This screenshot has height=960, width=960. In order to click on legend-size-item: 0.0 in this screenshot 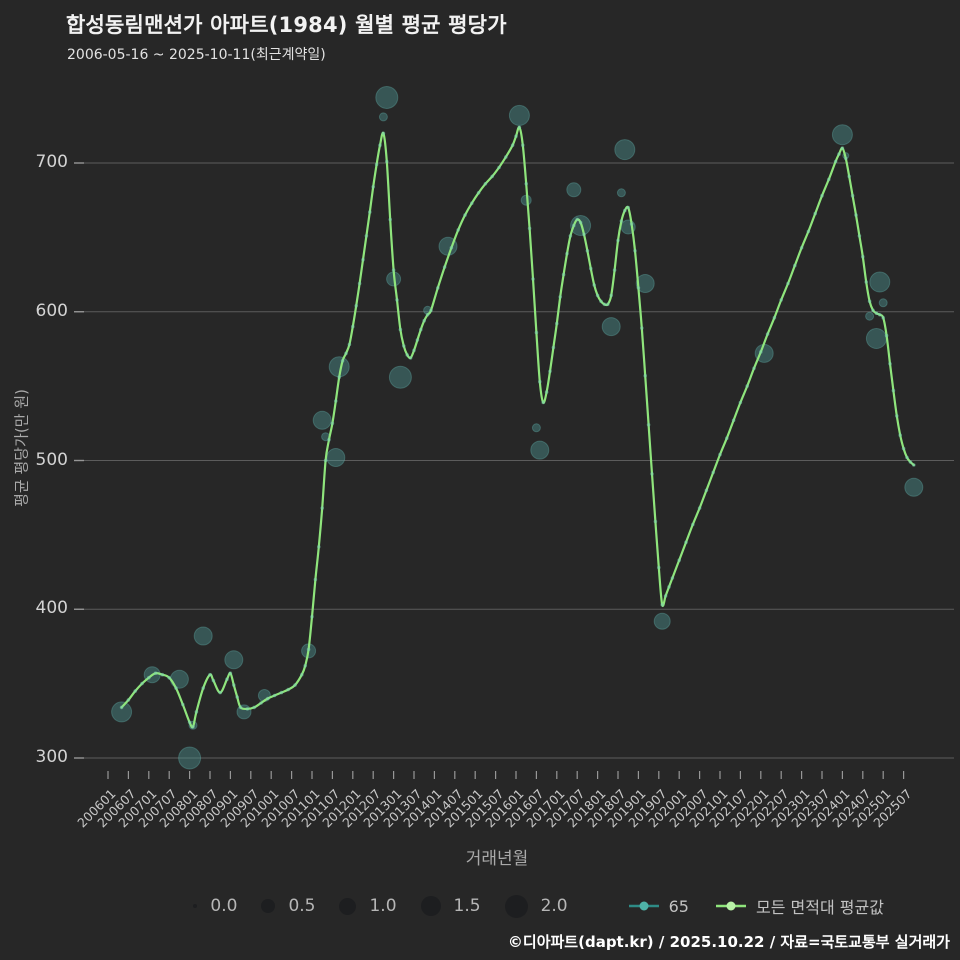, I will do `click(215, 906)`.